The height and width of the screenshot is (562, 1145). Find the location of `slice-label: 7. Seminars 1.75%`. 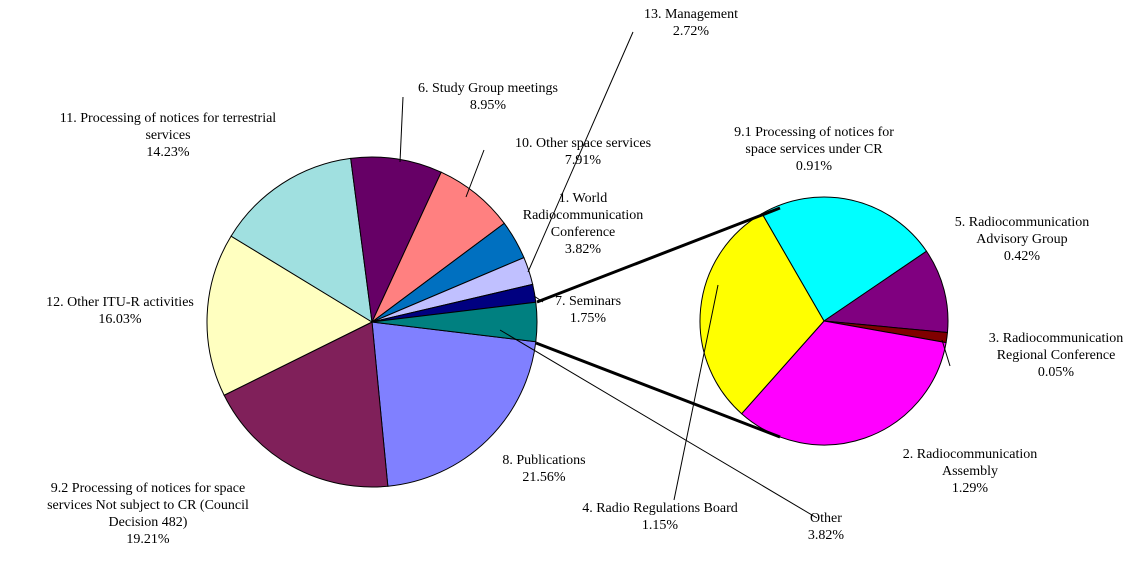

slice-label: 7. Seminars 1.75% is located at coordinates (588, 310).